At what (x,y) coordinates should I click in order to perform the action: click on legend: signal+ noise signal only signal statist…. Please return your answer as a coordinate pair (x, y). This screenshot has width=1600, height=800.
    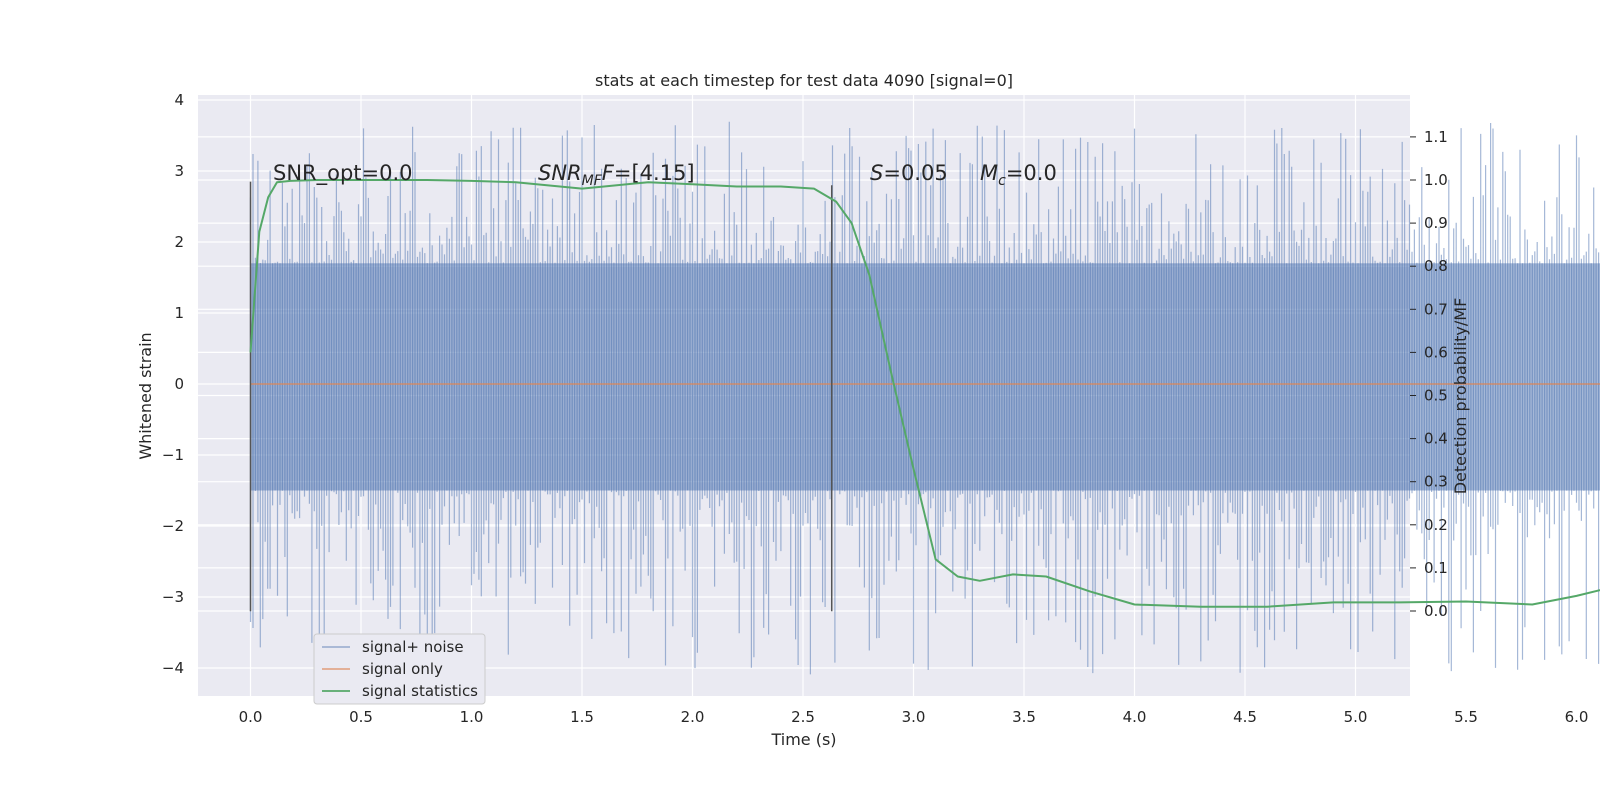
    Looking at the image, I should click on (399, 669).